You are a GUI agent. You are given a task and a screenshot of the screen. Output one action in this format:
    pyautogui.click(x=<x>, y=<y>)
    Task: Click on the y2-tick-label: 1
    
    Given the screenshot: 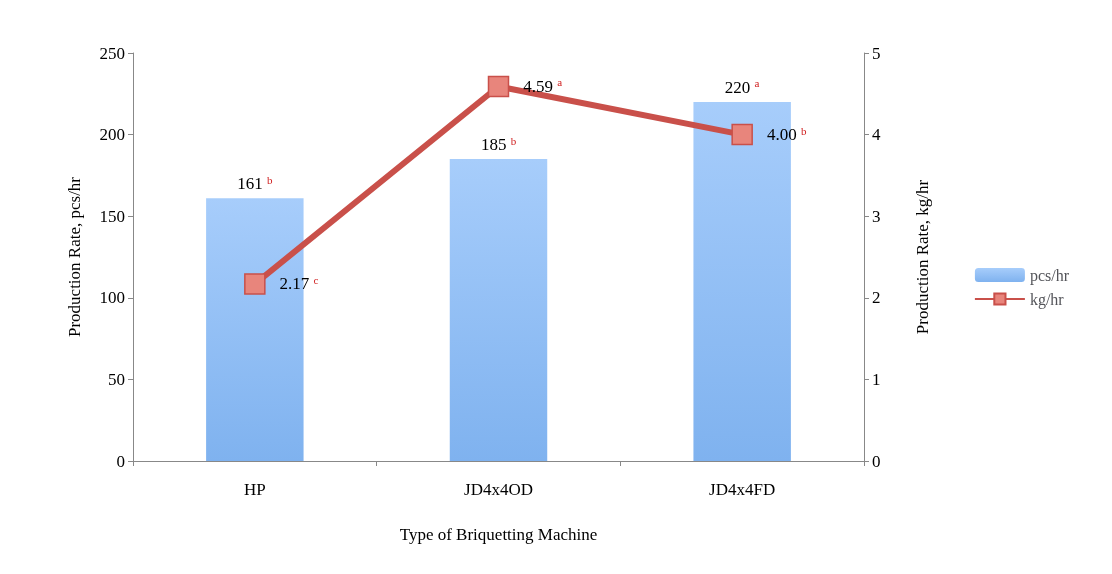 What is the action you would take?
    pyautogui.click(x=876, y=379)
    